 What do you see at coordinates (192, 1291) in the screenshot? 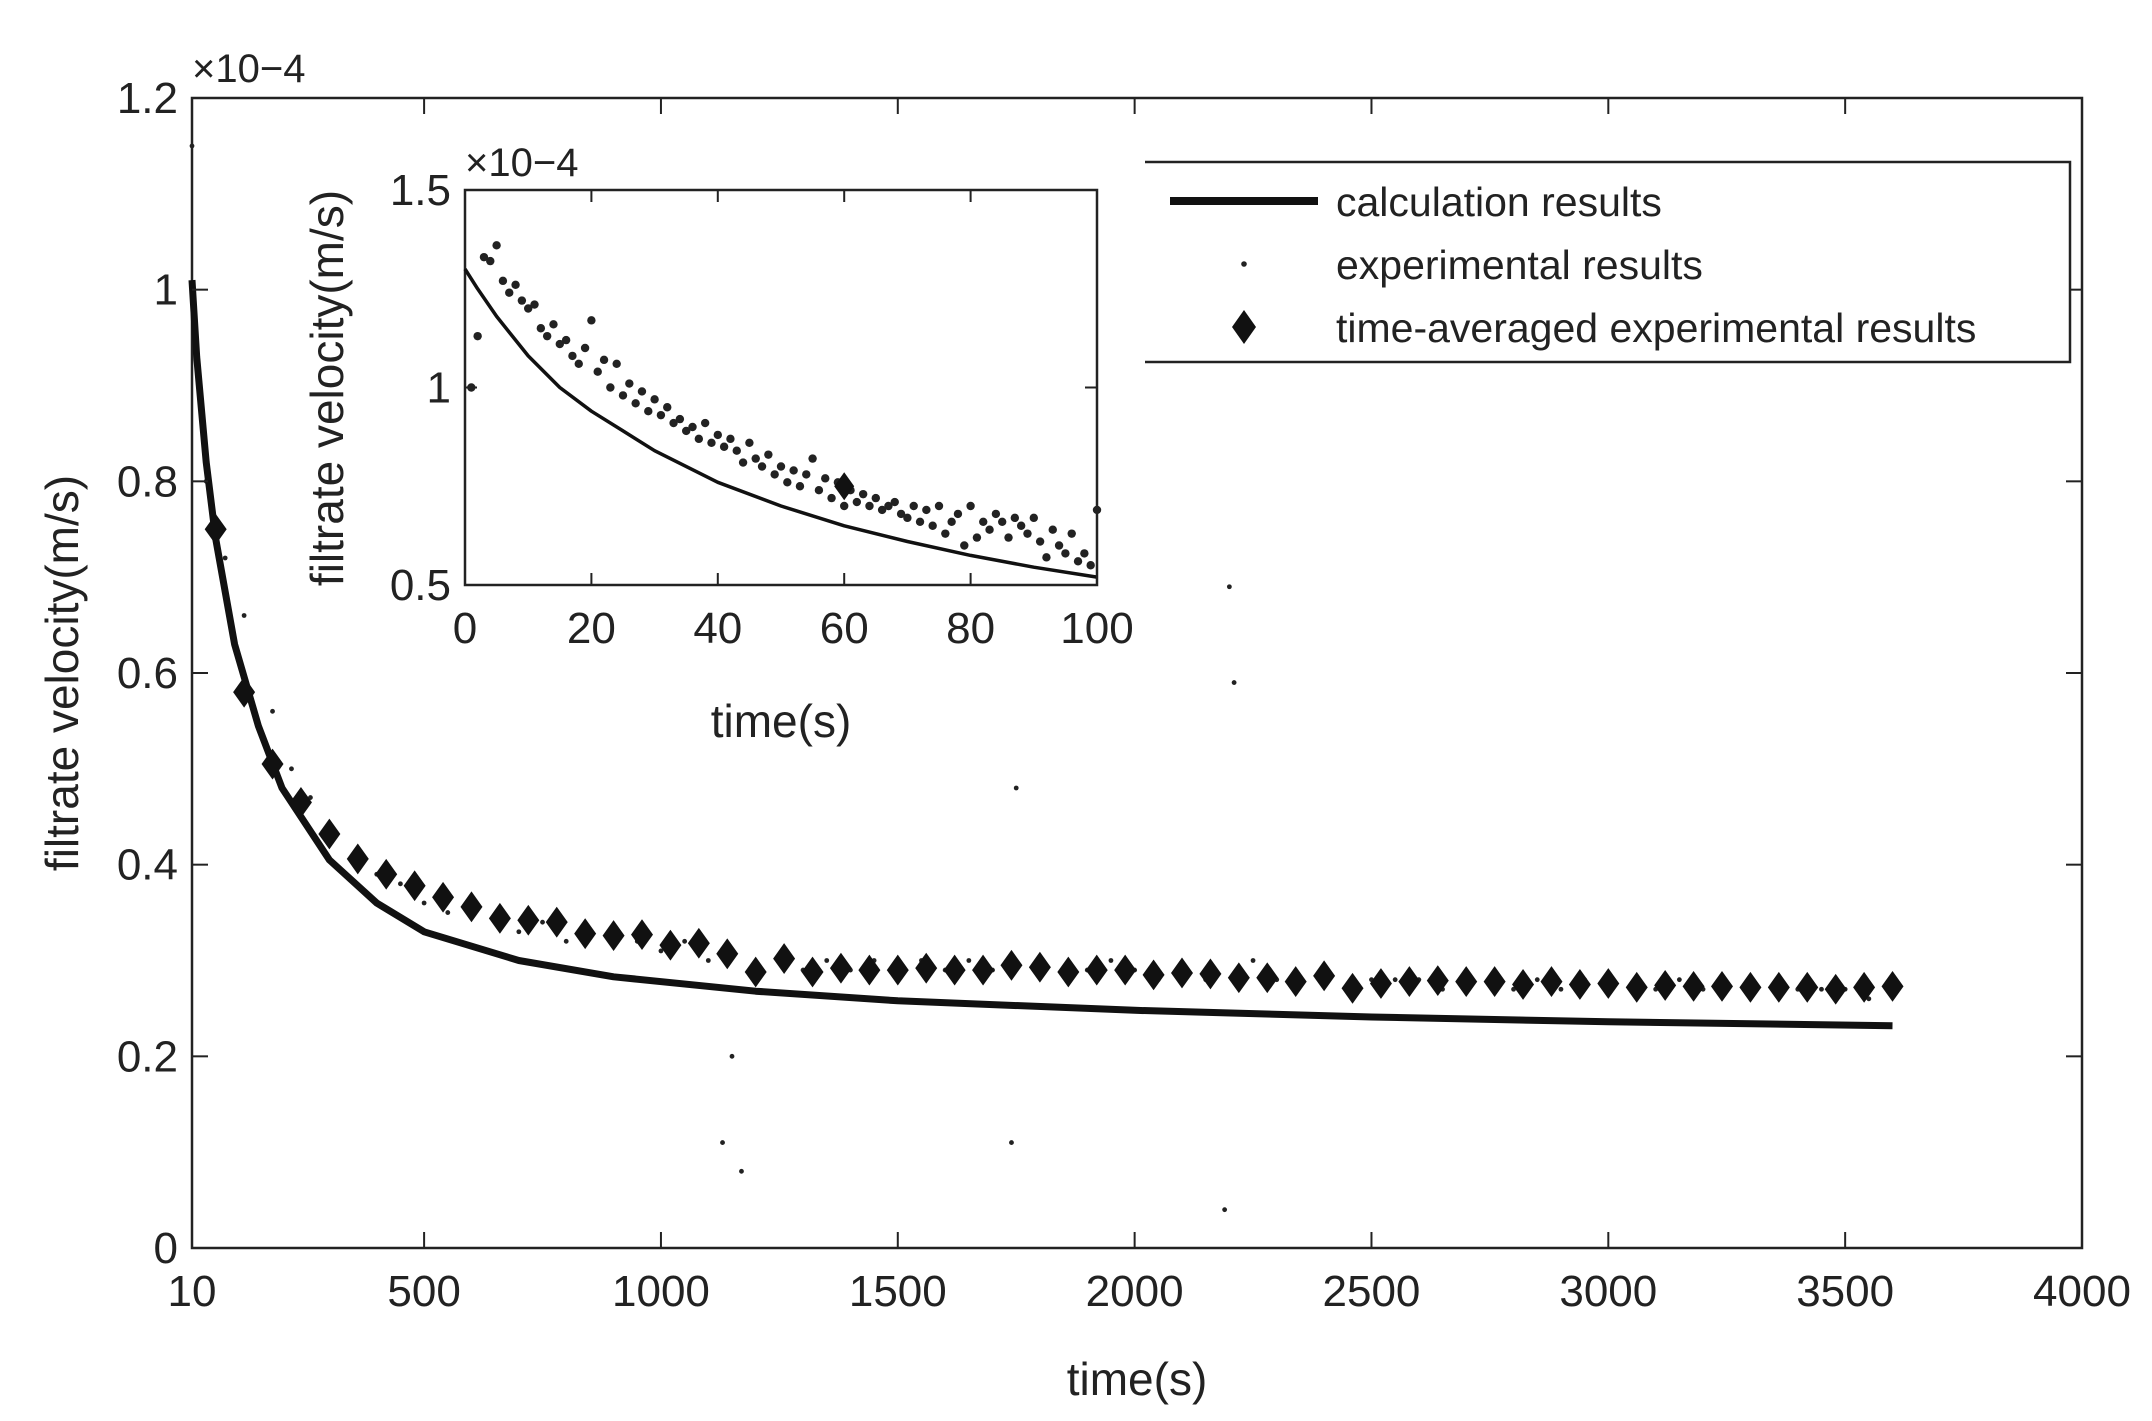
I see `main-x-tick-label: 10` at bounding box center [192, 1291].